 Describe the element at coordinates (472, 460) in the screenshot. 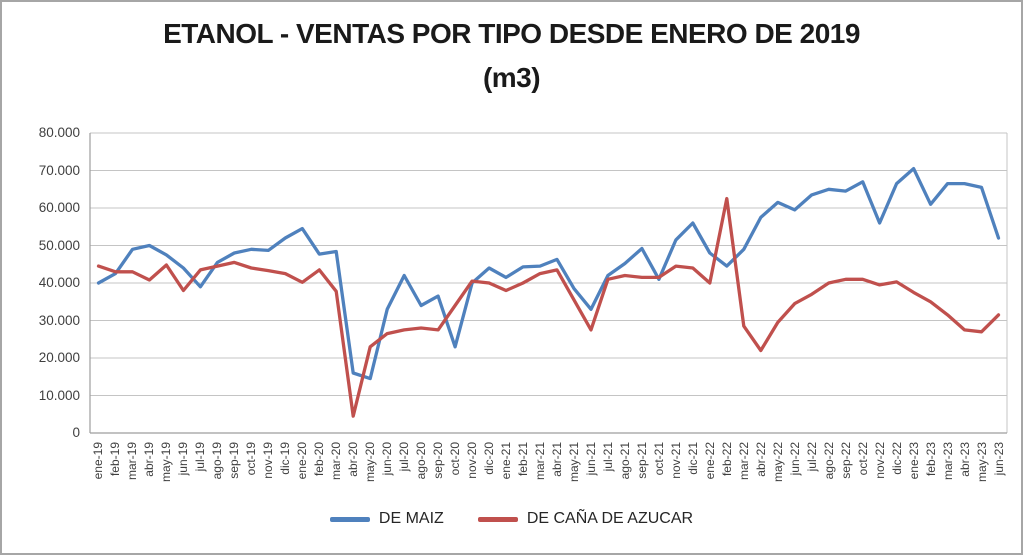

I see `x-axis-tick-label: nov-20` at that location.